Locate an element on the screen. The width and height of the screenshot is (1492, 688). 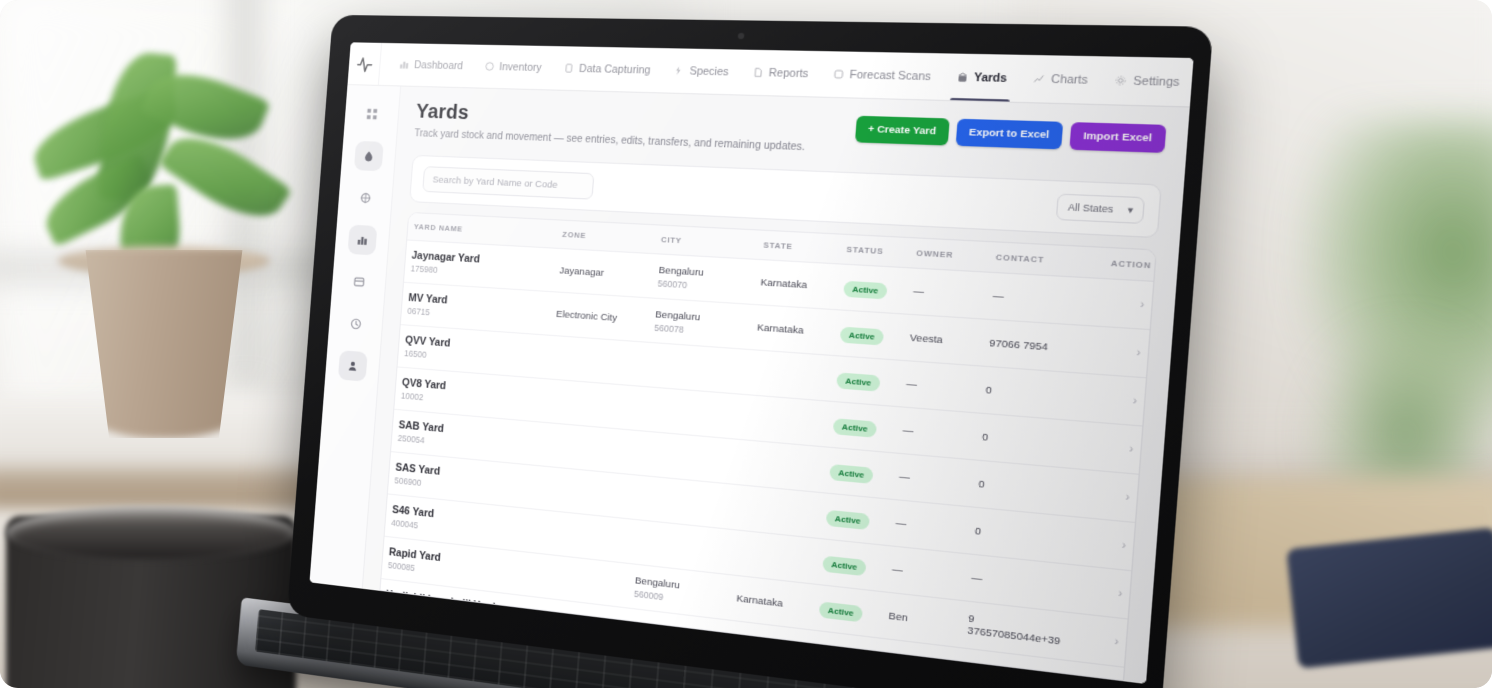
rail-item-grid is located at coordinates (372, 114).